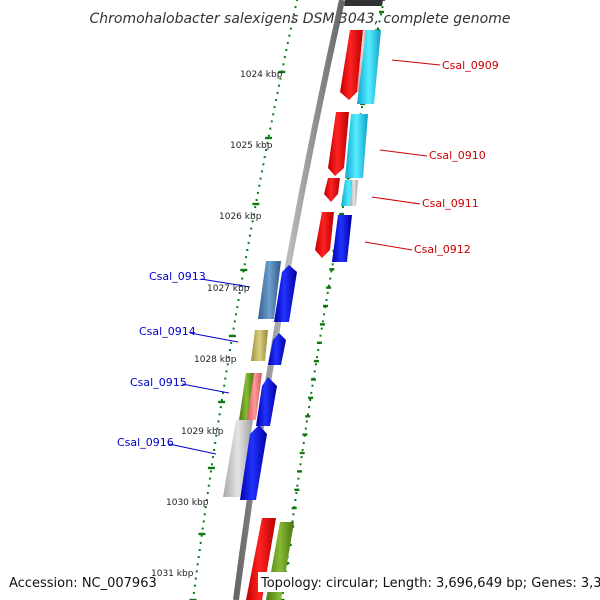 The width and height of the screenshot is (600, 600). Describe the element at coordinates (396, 200) in the screenshot. I see `connector-line` at that location.